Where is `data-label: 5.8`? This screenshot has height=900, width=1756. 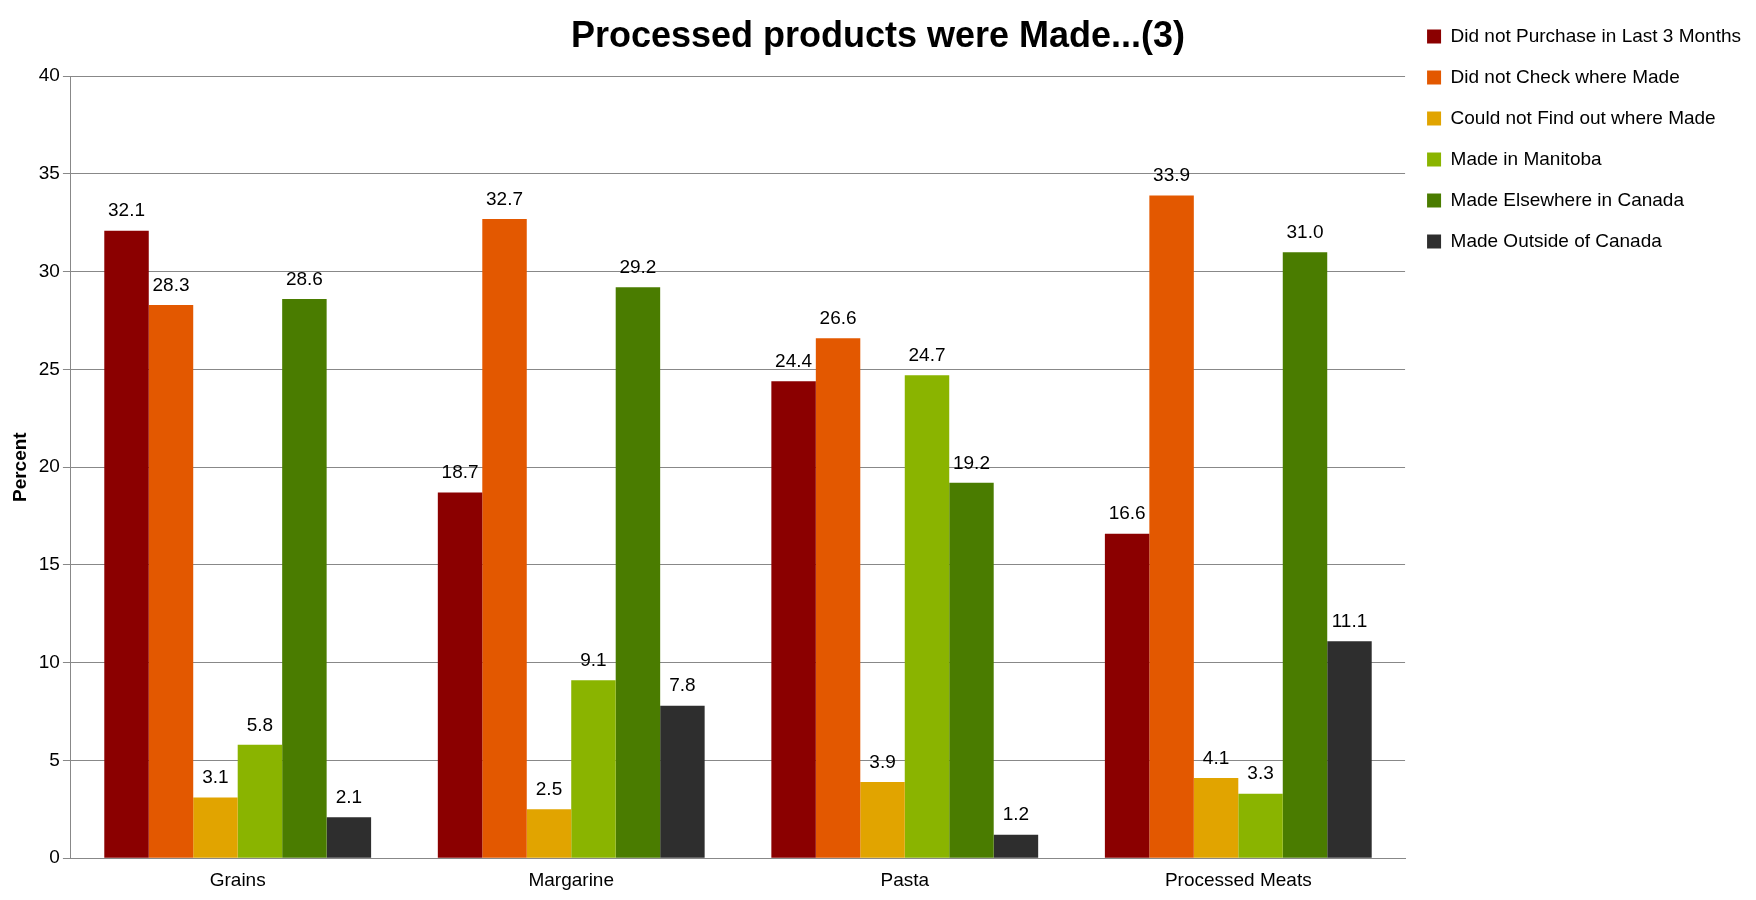 data-label: 5.8 is located at coordinates (260, 724).